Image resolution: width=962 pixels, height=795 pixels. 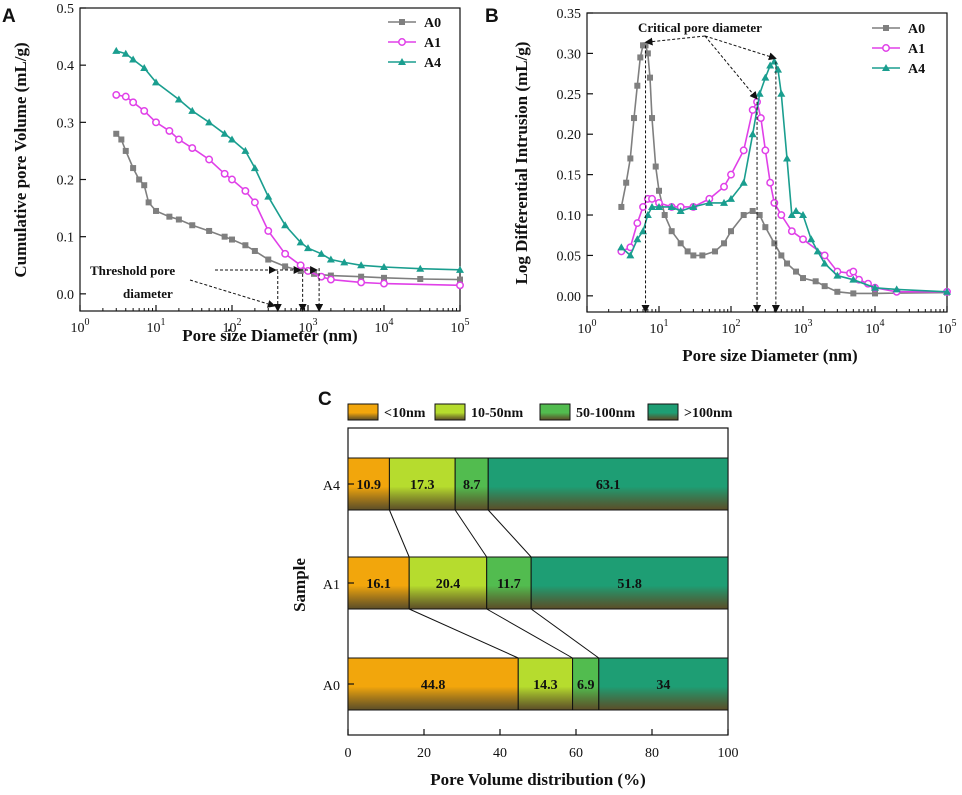 I want to click on legend-item: 50-100nm, so click(x=587, y=412).